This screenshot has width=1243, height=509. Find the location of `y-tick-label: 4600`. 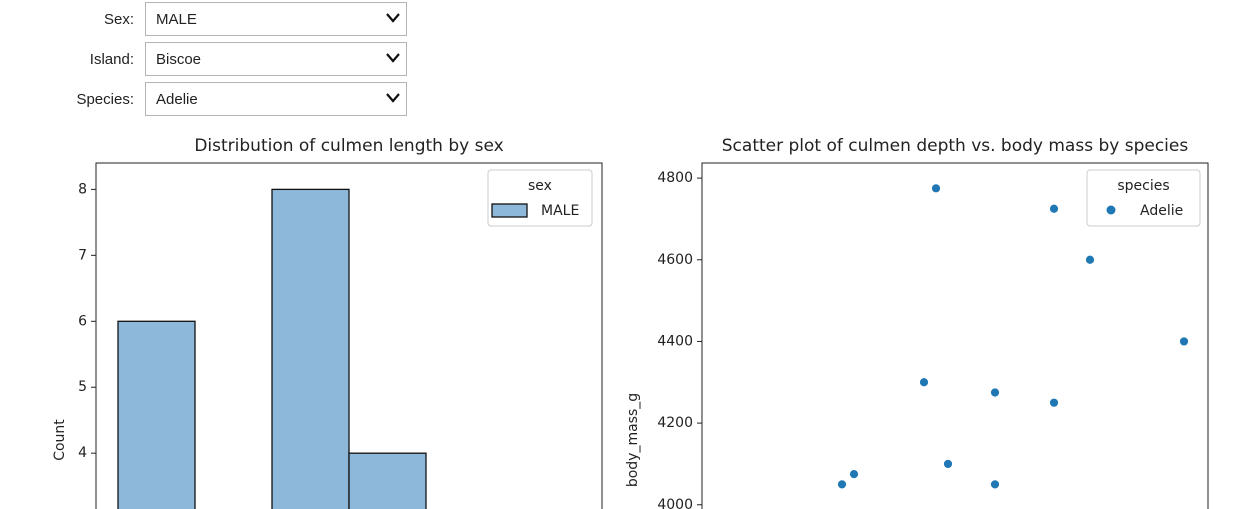

y-tick-label: 4600 is located at coordinates (675, 260).